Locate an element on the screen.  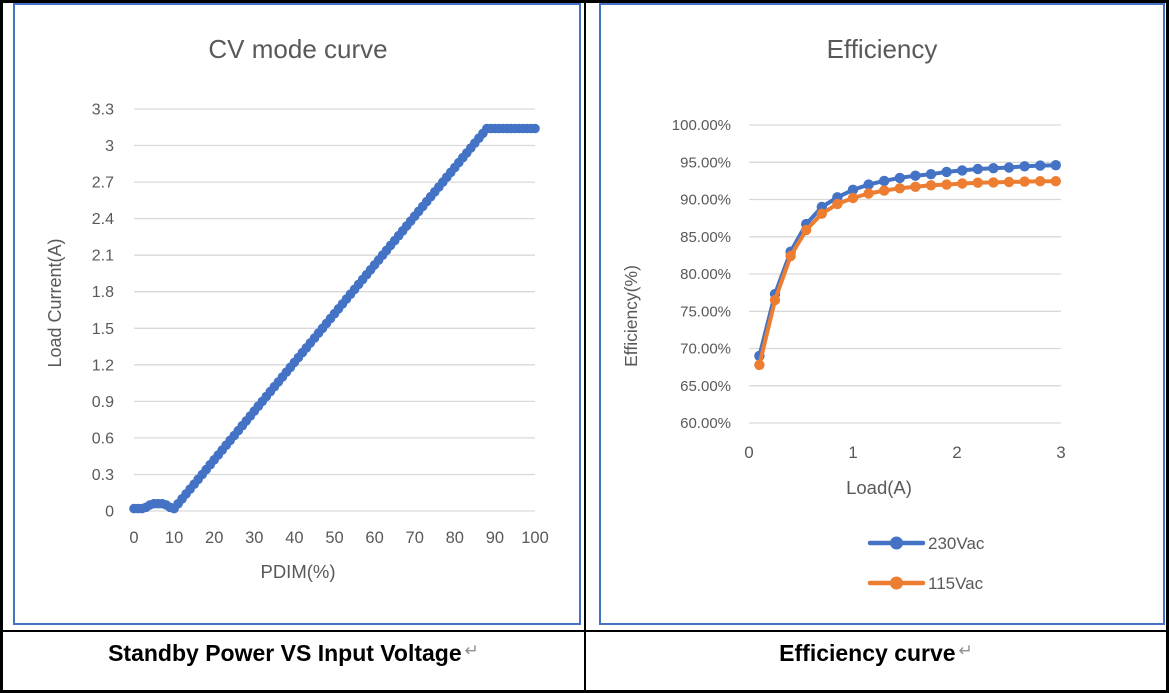
chart-title: CV mode curve is located at coordinates (297, 49).